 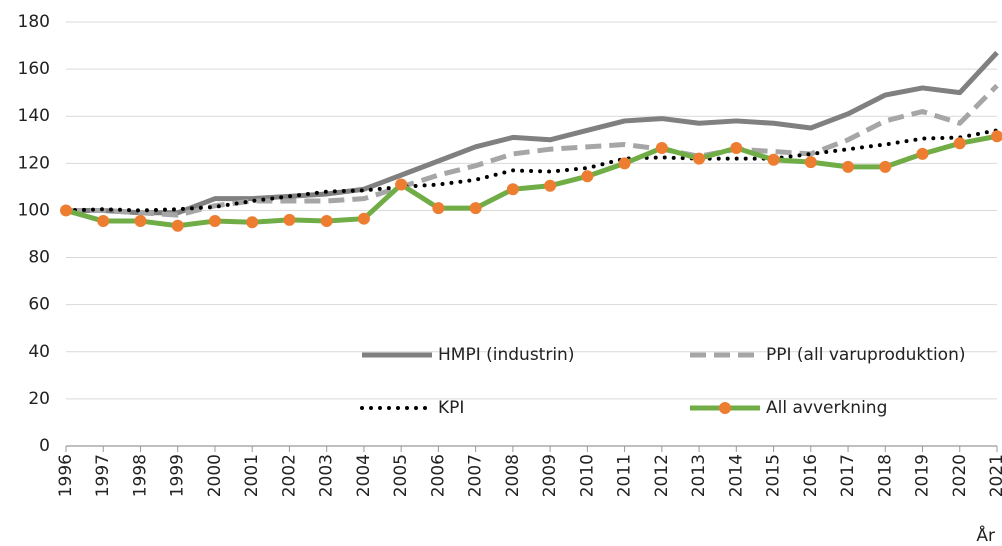 I want to click on x-tick-label: 1998, so click(x=140, y=475).